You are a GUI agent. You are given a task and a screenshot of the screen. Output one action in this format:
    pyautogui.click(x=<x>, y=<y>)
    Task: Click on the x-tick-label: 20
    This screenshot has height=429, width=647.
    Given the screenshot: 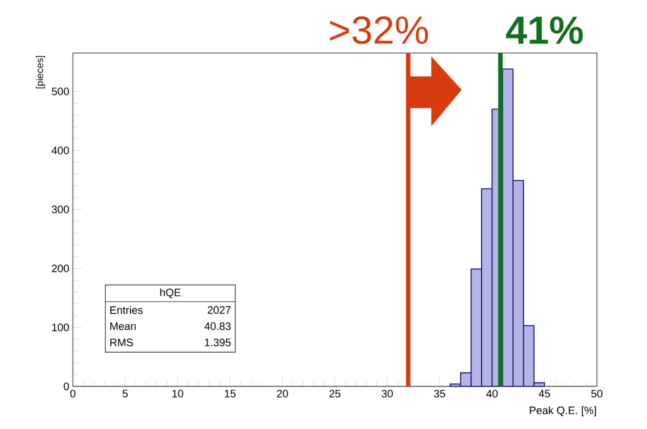 What is the action you would take?
    pyautogui.click(x=282, y=394)
    